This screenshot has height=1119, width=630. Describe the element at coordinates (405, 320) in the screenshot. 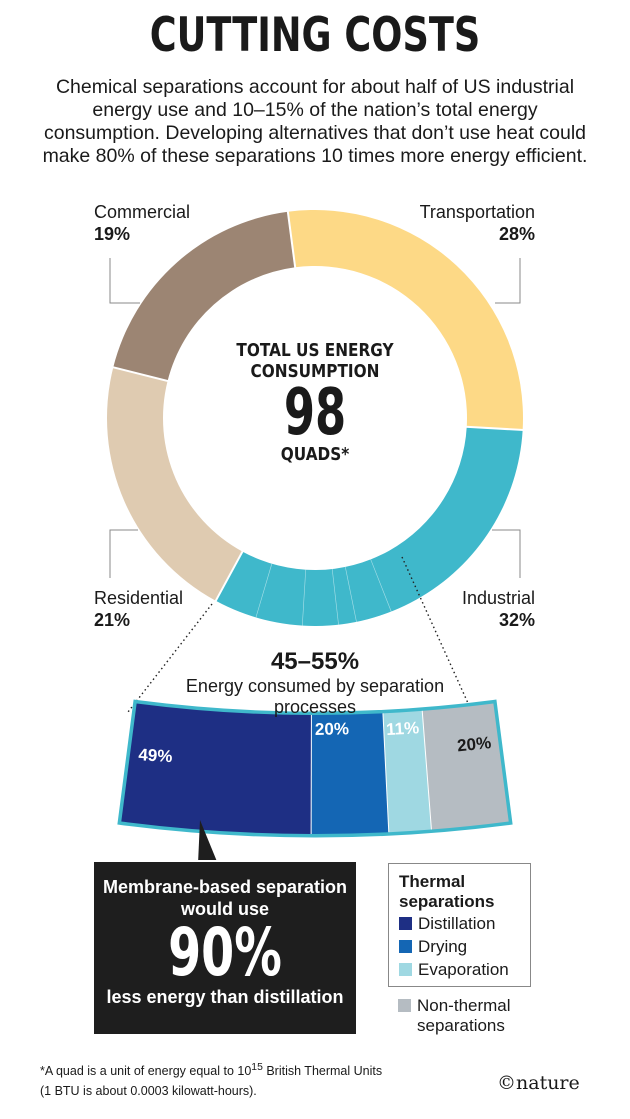

I see `donut-slice-transportation` at that location.